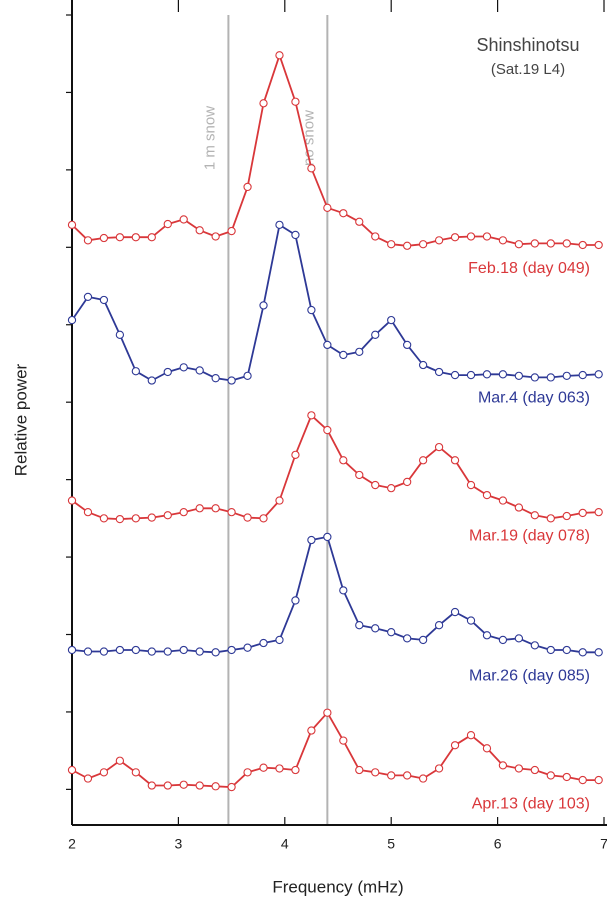  Describe the element at coordinates (498, 844) in the screenshot. I see `x-tick-label: 6` at that location.